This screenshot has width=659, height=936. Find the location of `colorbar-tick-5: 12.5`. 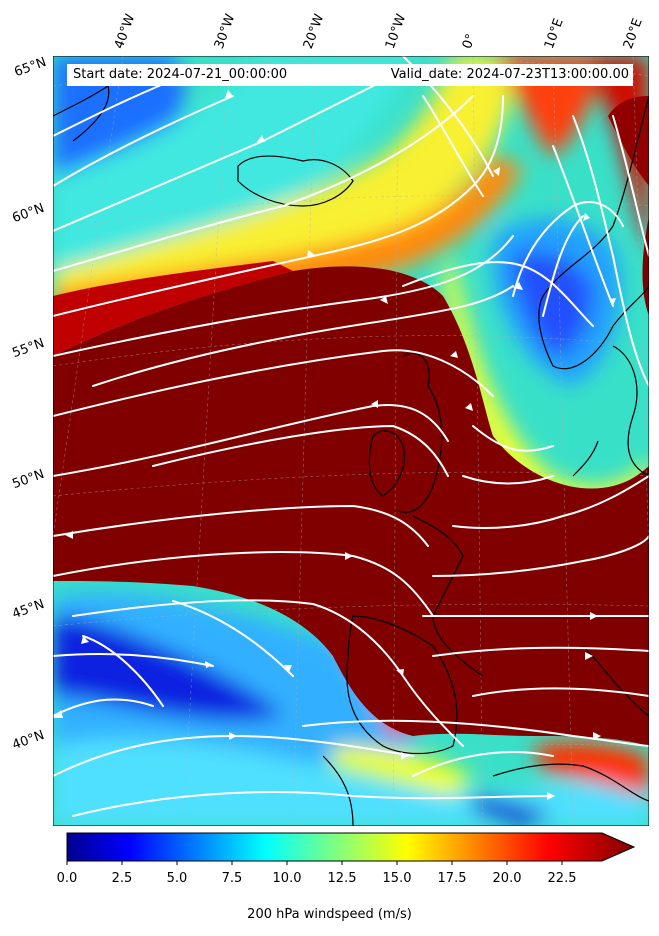

colorbar-tick-5: 12.5 is located at coordinates (342, 878).